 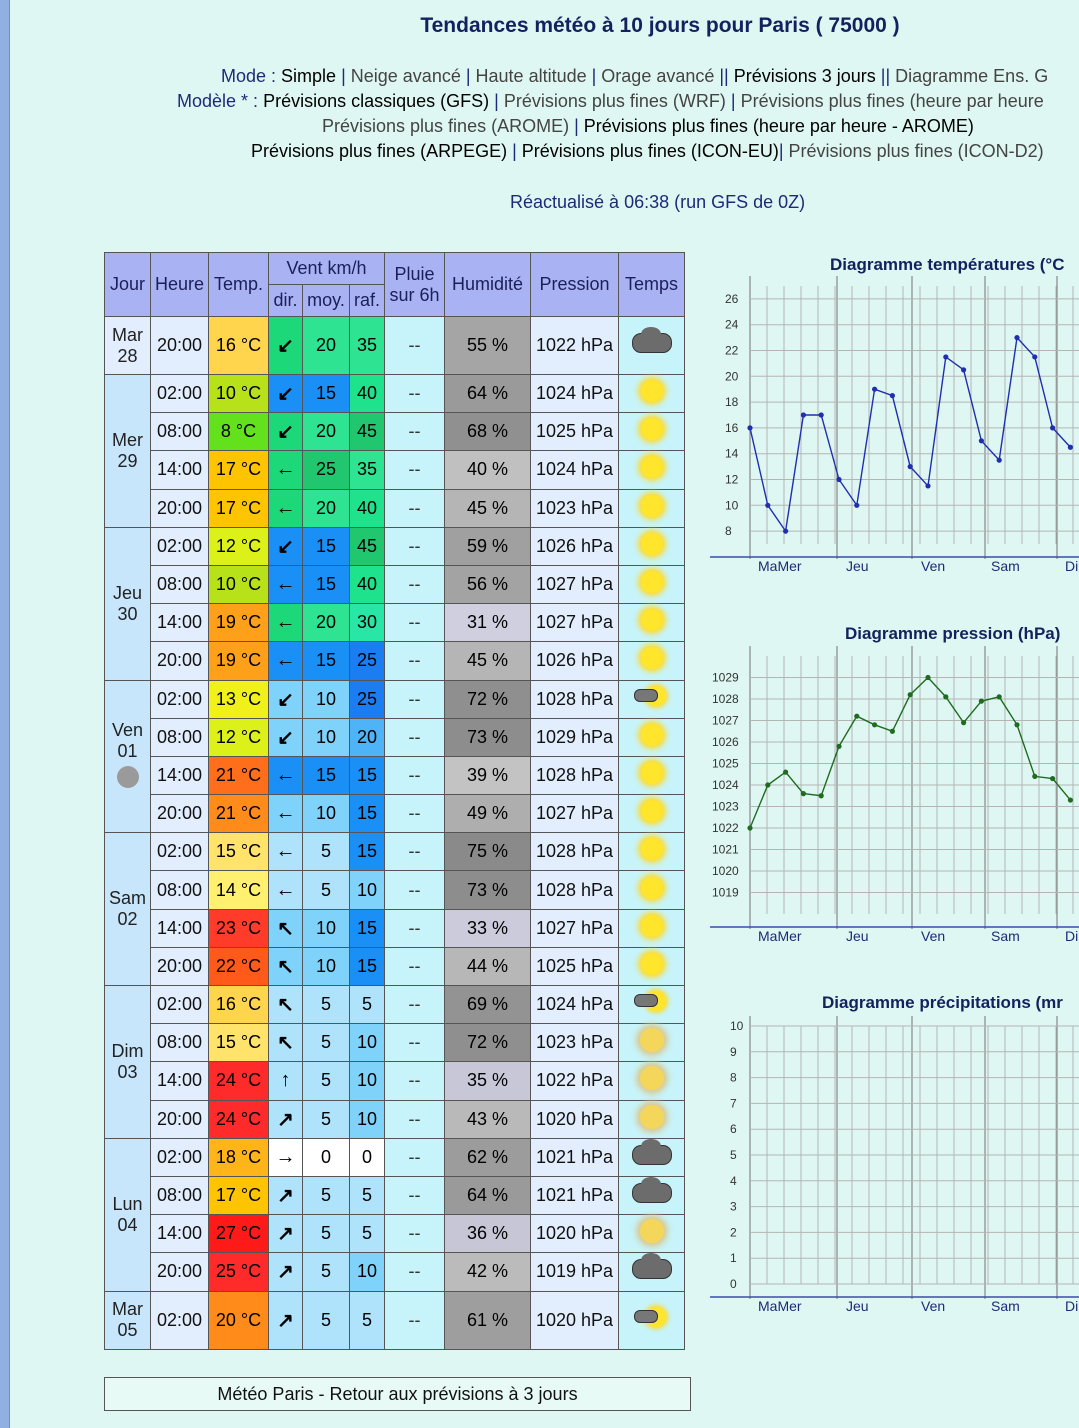 I want to click on left-bar, so click(x=5, y=714).